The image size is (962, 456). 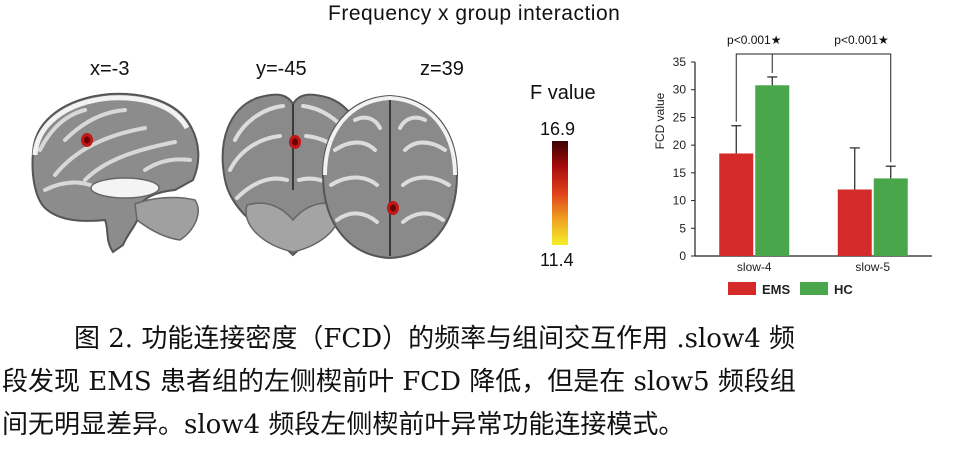 What do you see at coordinates (125, 188) in the screenshot?
I see `corpus-callosum` at bounding box center [125, 188].